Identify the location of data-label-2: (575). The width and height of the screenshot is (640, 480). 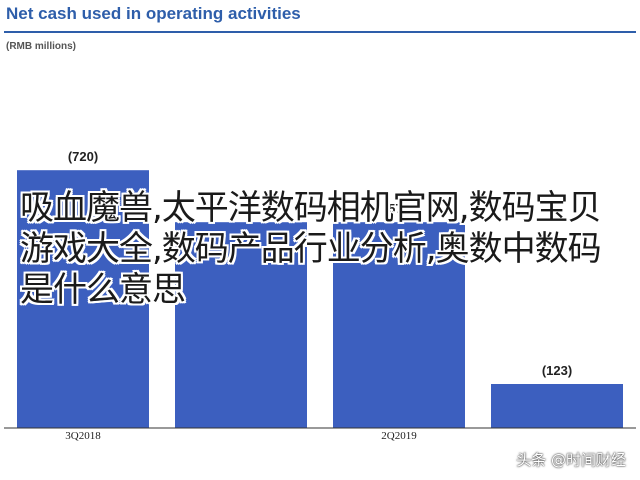
(399, 208).